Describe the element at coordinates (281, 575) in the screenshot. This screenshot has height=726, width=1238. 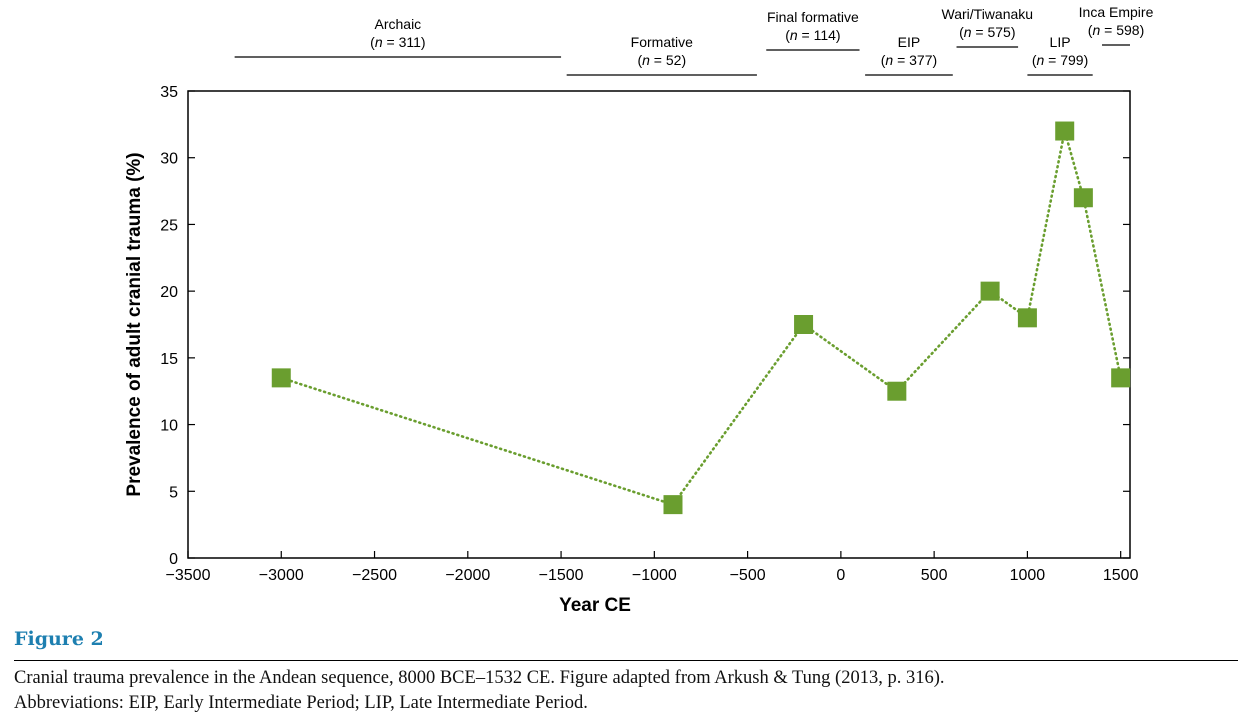
I see `x-tick-label: −3000` at that location.